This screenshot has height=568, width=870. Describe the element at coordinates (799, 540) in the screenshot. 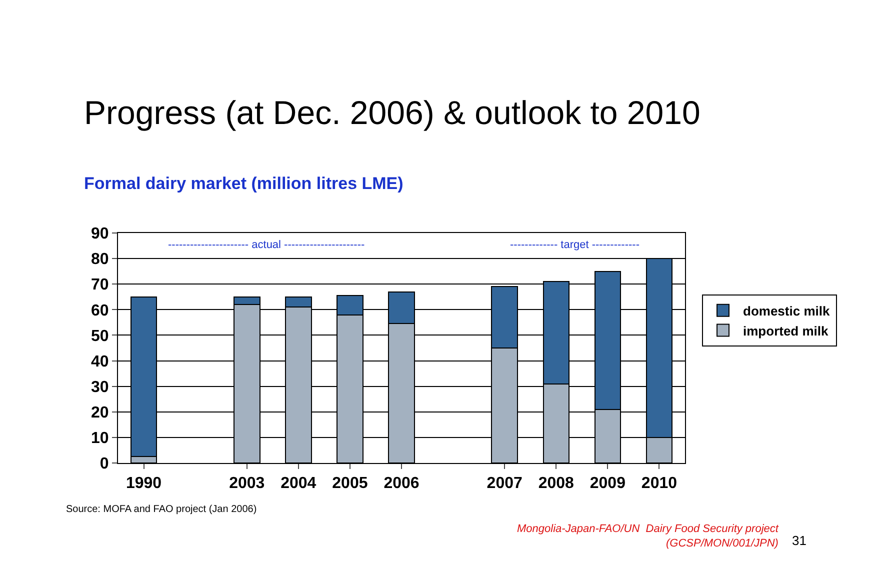

I see `text: 31` at that location.